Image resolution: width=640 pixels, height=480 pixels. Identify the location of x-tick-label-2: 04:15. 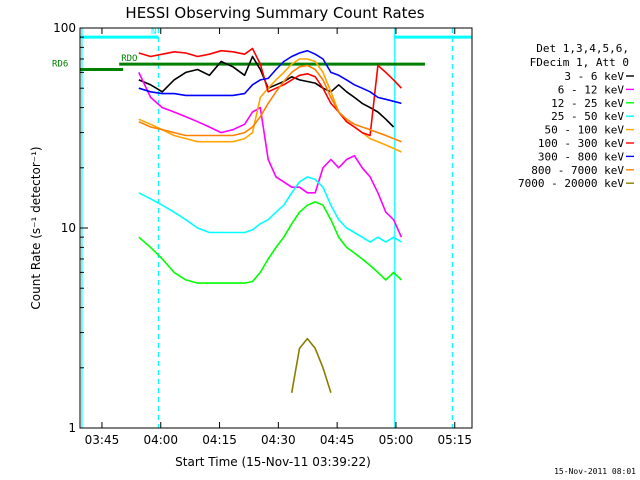
(219, 440).